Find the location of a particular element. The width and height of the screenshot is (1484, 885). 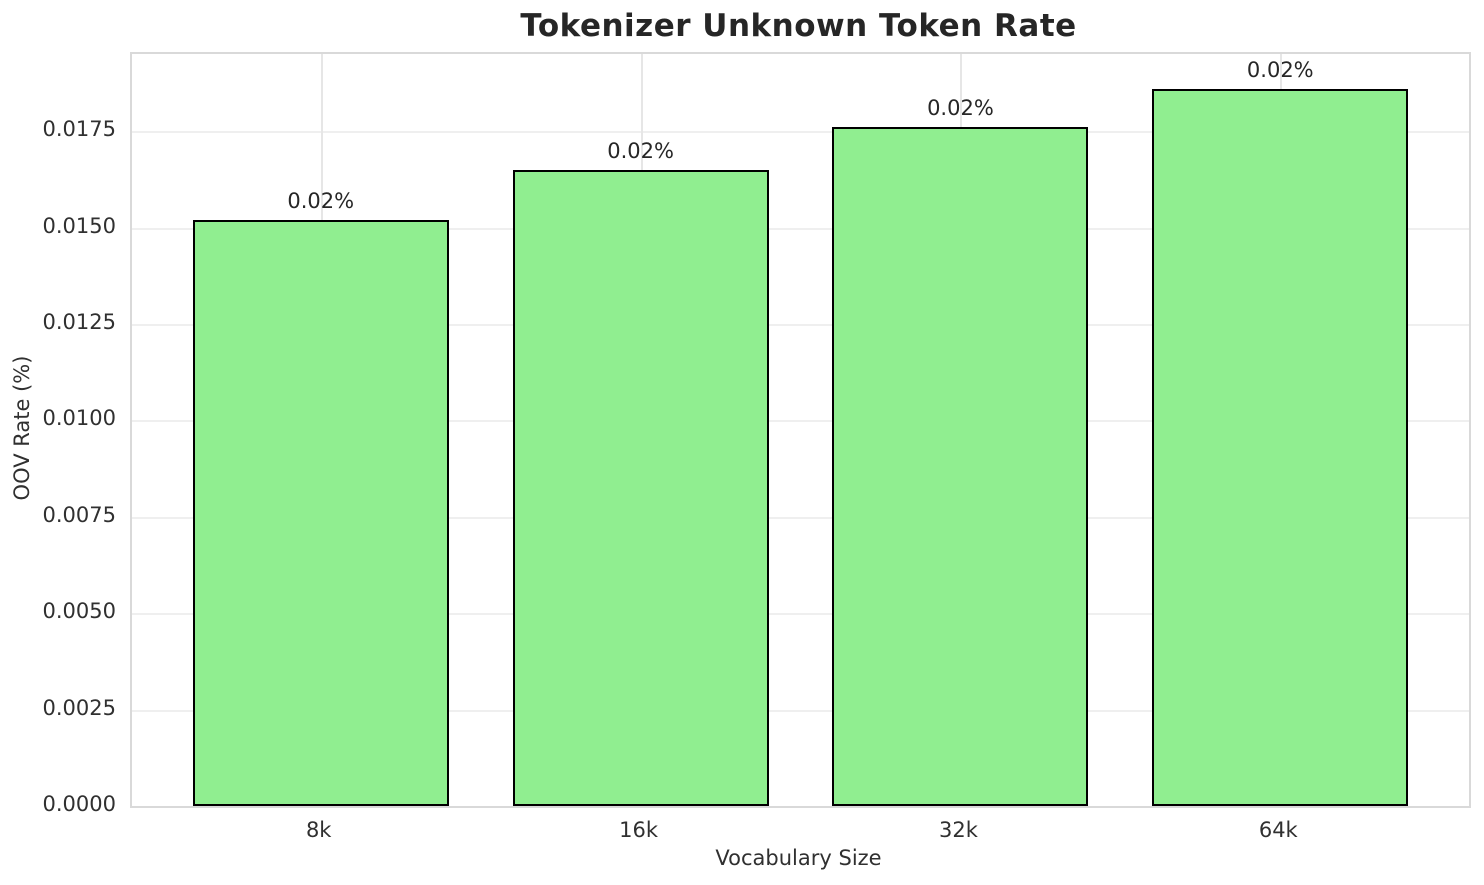

x-axis-label: Vocabulary Size is located at coordinates (798, 858).